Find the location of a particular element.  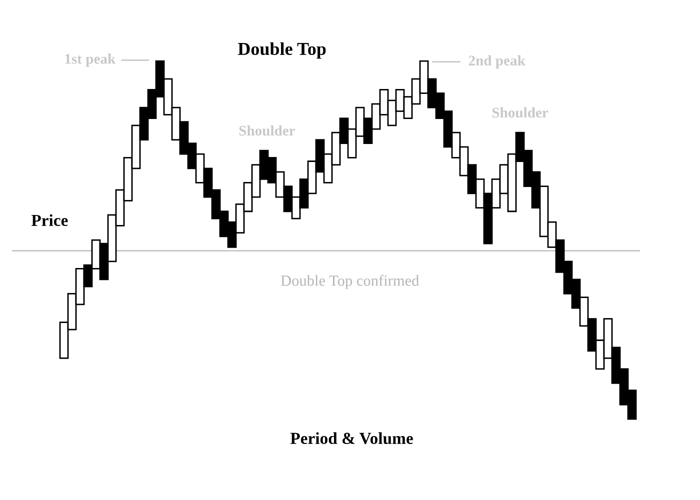

x-axis-title: Period & Volume is located at coordinates (351, 438).